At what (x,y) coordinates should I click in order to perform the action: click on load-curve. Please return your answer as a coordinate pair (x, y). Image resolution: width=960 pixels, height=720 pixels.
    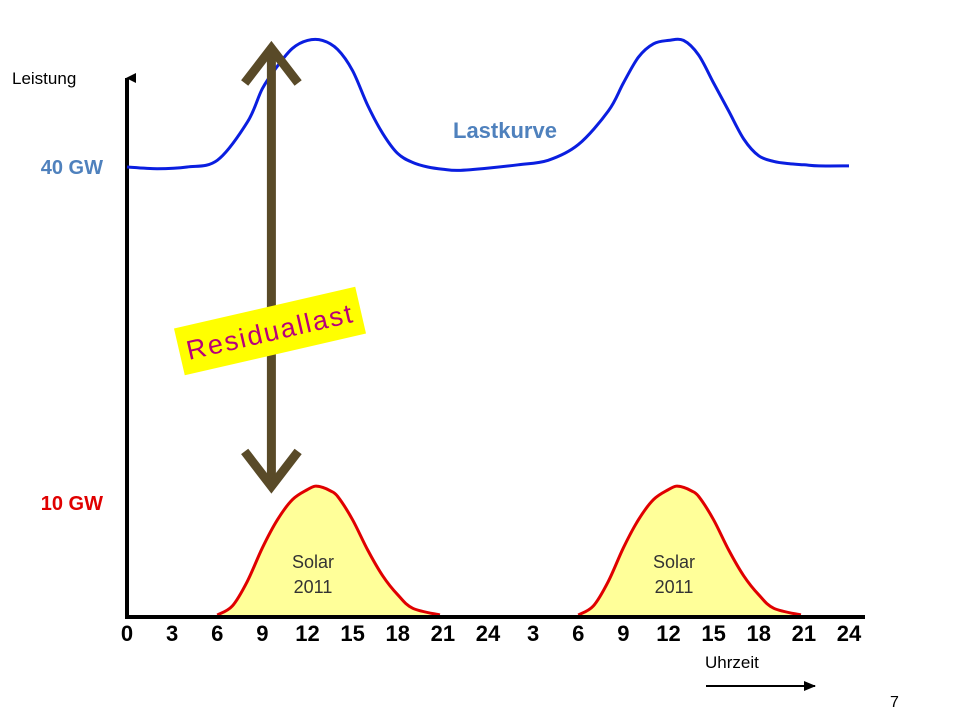
    Looking at the image, I should click on (488, 104).